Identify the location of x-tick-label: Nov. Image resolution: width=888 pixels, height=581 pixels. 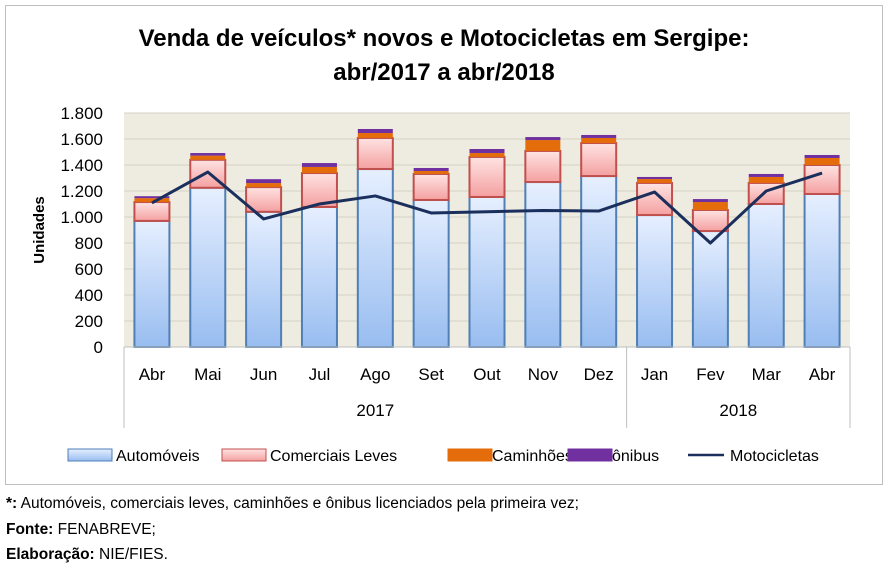
(543, 374).